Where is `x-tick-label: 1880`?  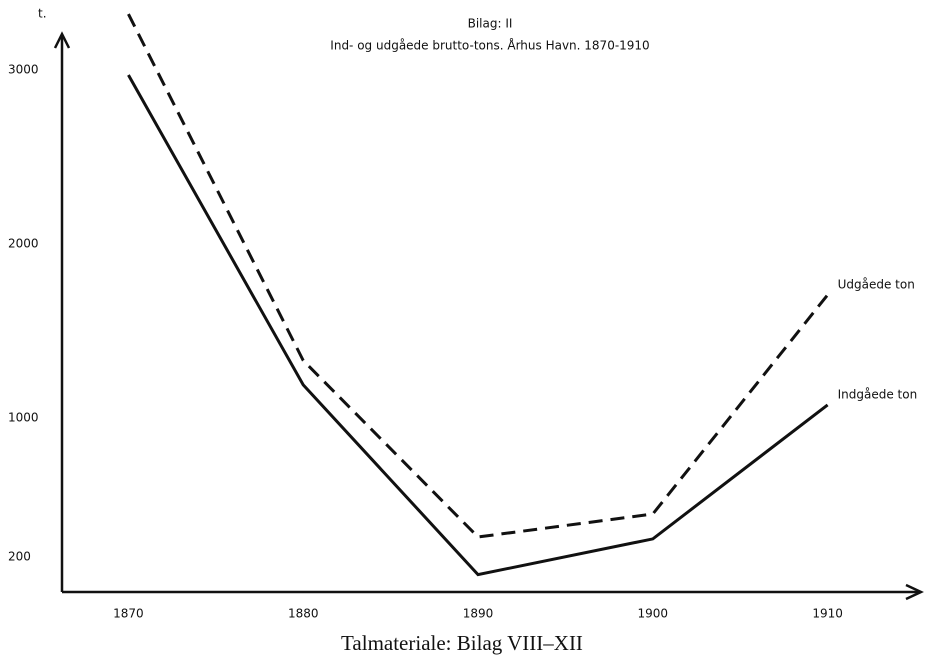 x-tick-label: 1880 is located at coordinates (303, 614).